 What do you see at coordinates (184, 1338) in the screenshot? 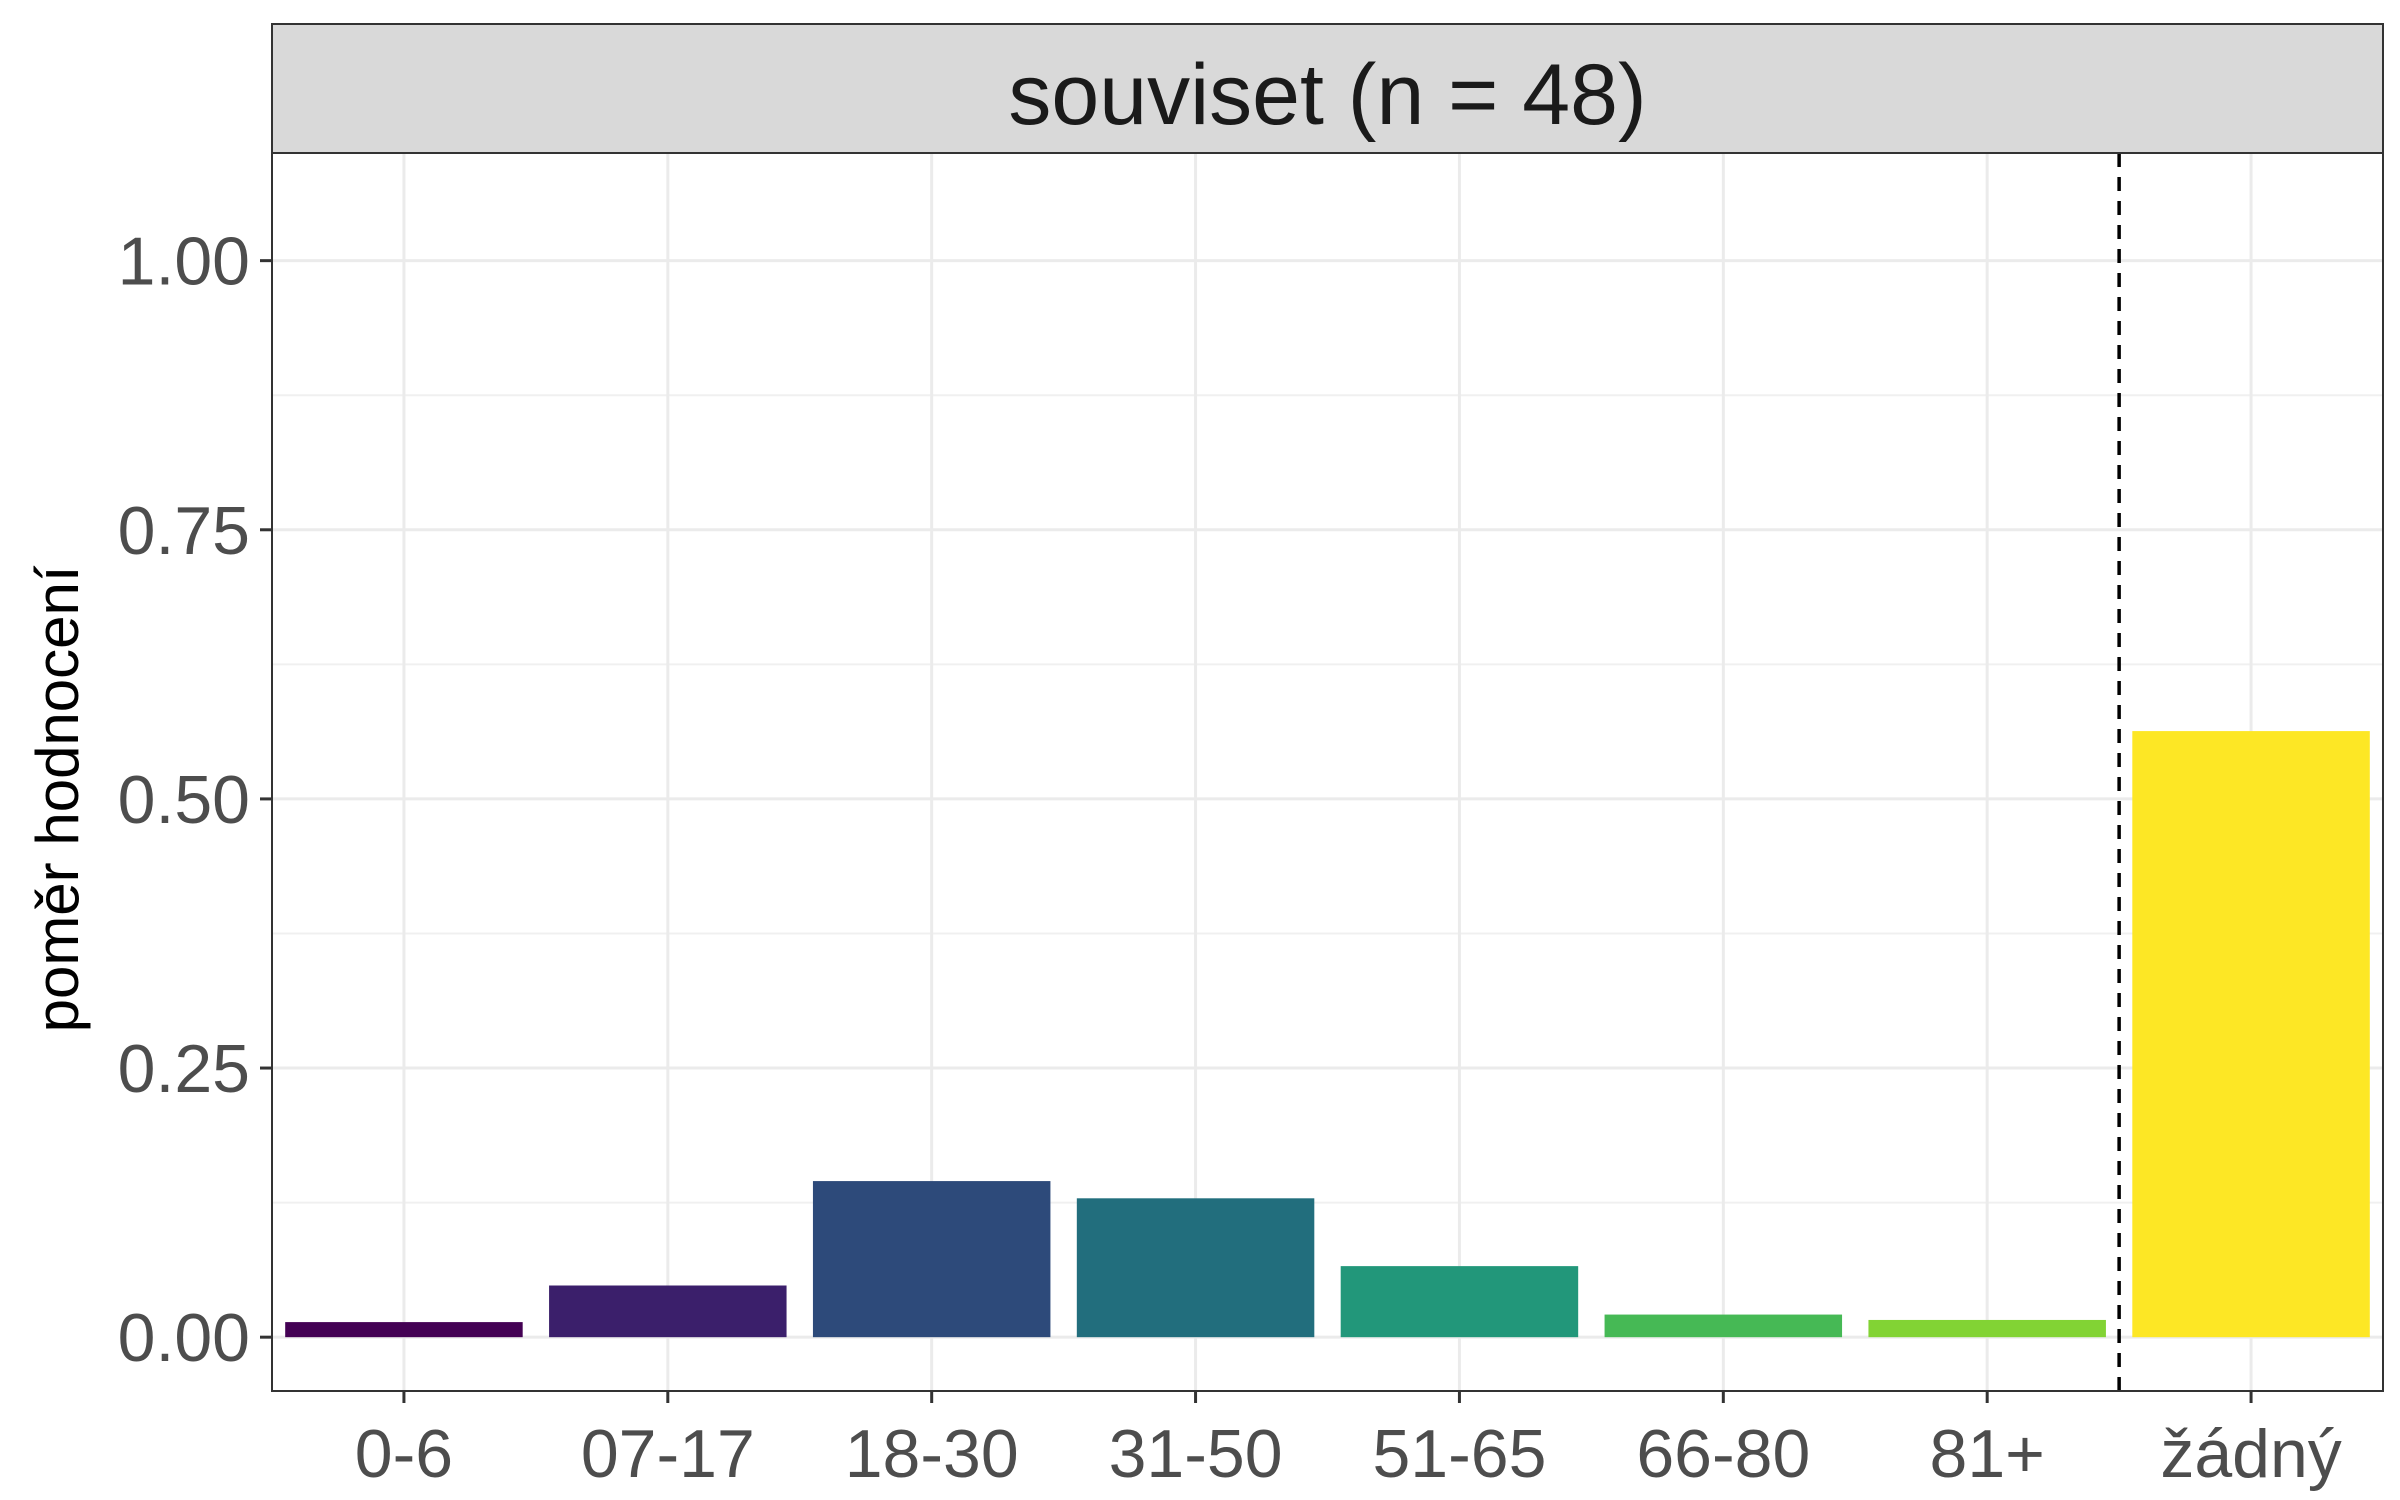
I see `y-tick-label: 0.00` at bounding box center [184, 1338].